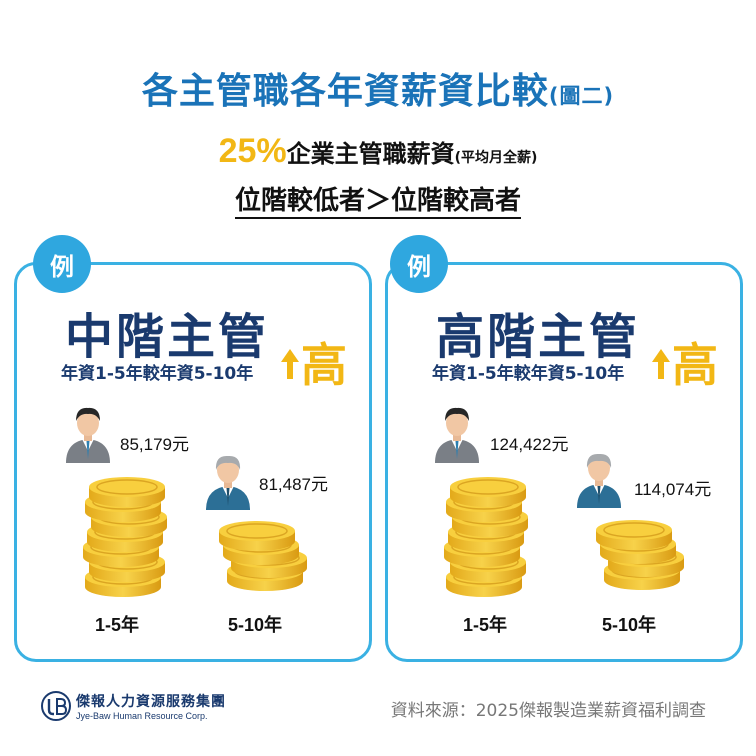 This screenshot has height=756, width=756. What do you see at coordinates (496, 158) in the screenshot?
I see `subtitle-note: (平均月全薪)` at bounding box center [496, 158].